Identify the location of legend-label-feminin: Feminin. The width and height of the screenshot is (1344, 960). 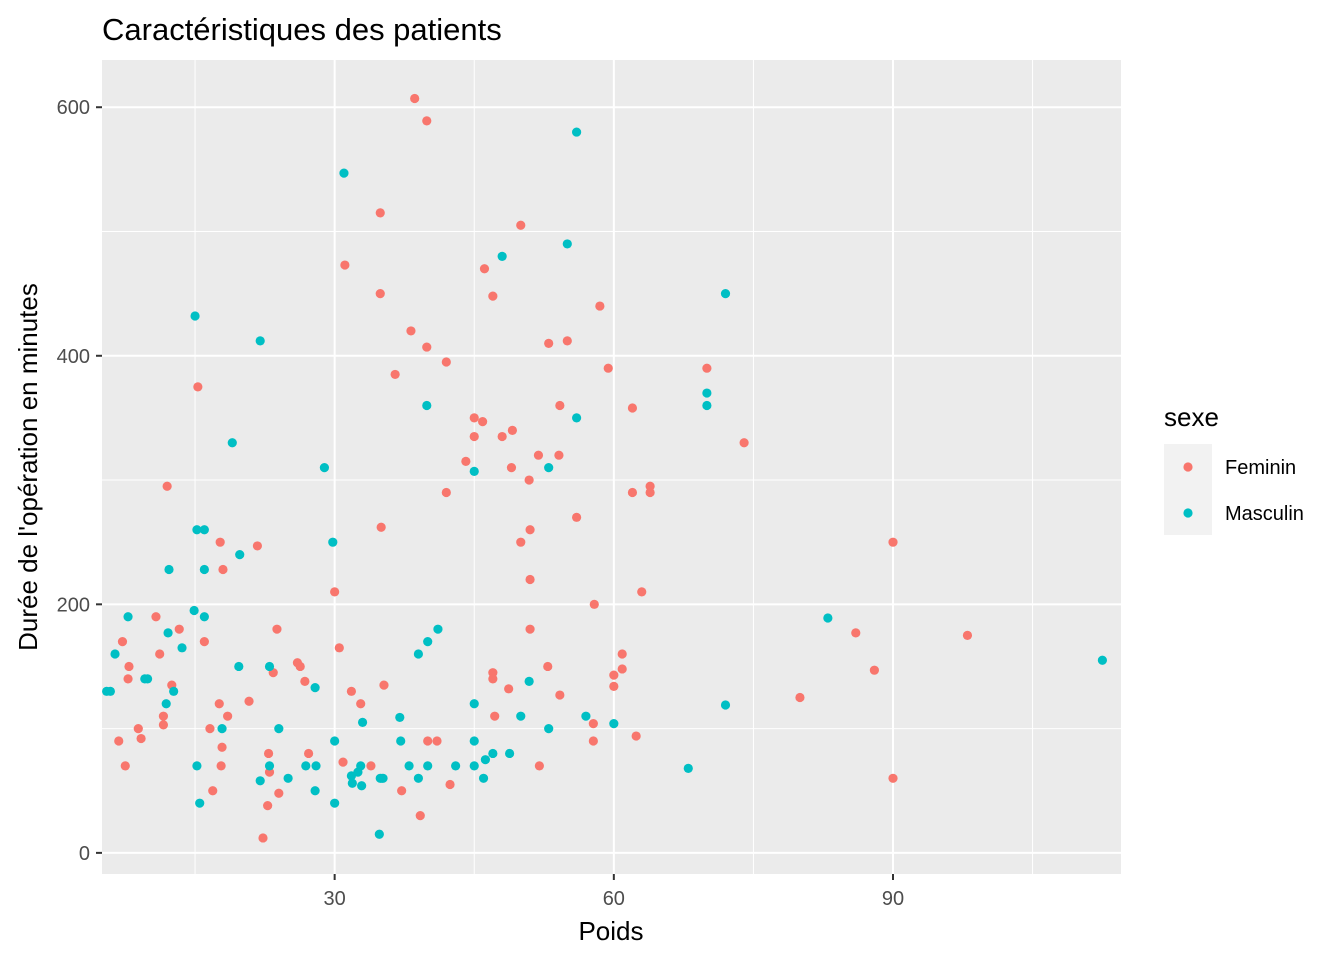
(1260, 468).